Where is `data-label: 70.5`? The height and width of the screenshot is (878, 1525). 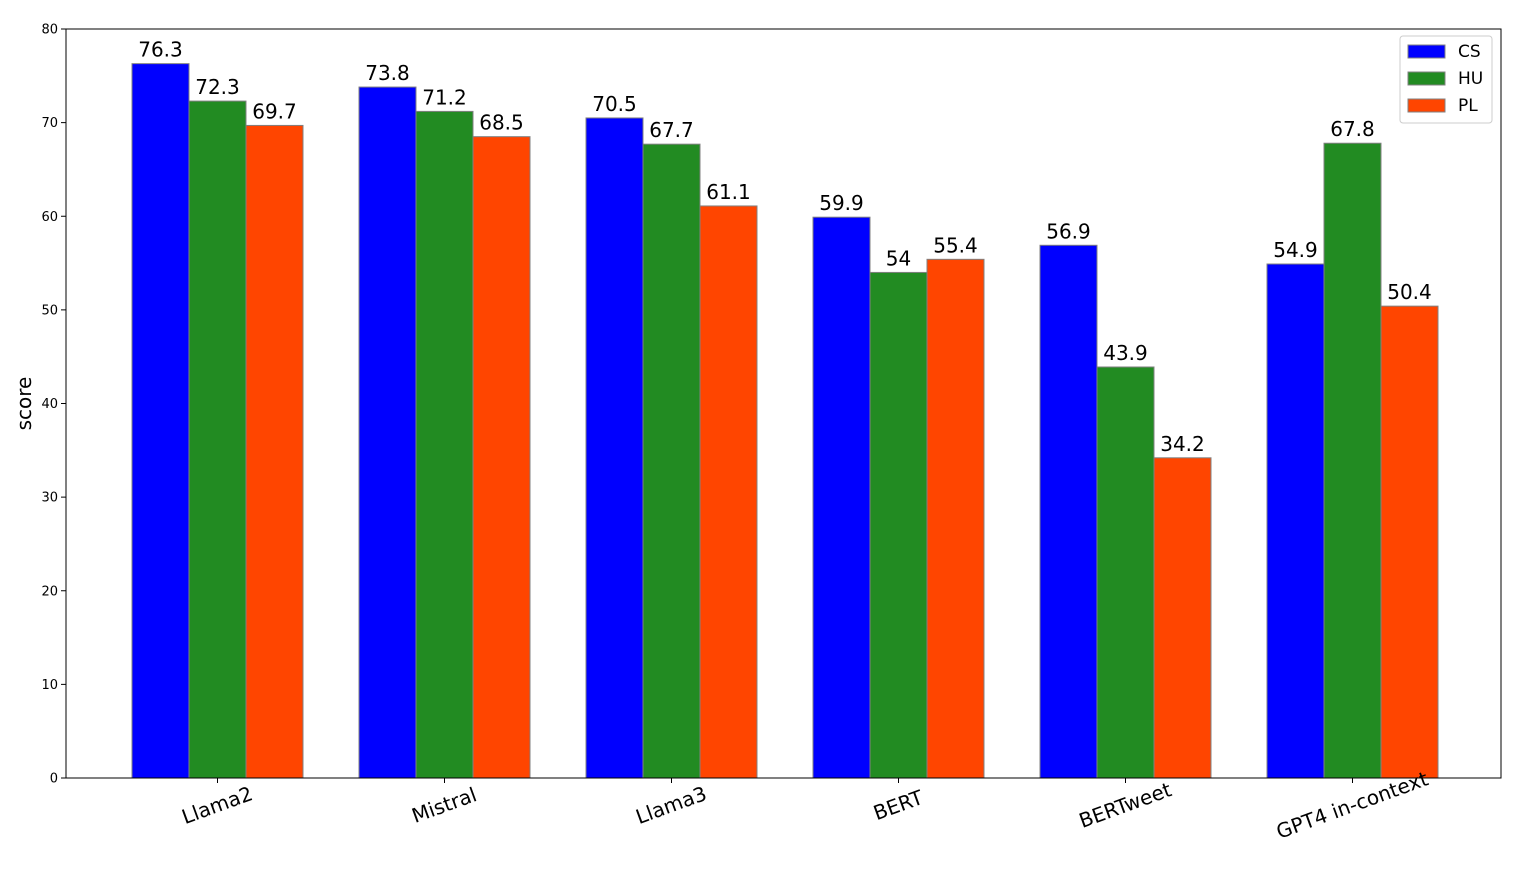
data-label: 70.5 is located at coordinates (614, 104).